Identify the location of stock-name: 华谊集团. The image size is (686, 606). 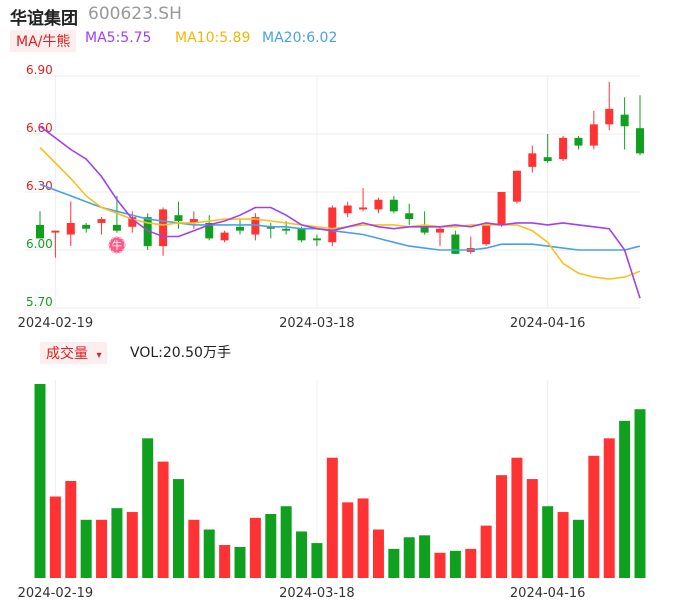
(44, 19).